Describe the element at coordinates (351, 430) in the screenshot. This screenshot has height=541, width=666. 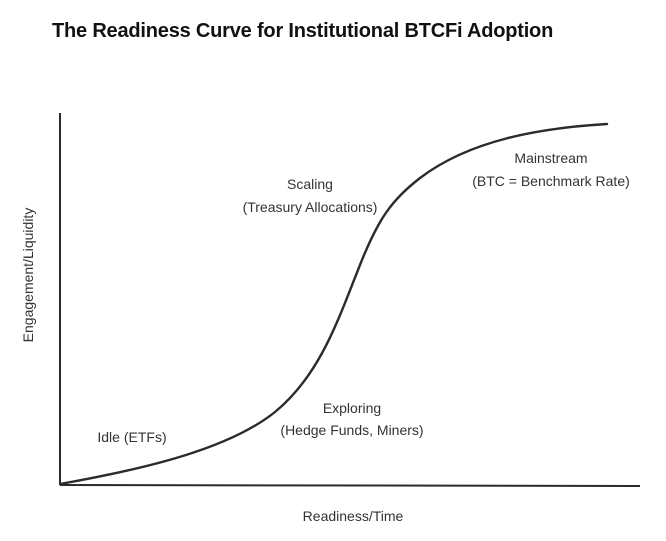
I see `stage-exploring-detail: (Hedge Funds, Miners)` at that location.